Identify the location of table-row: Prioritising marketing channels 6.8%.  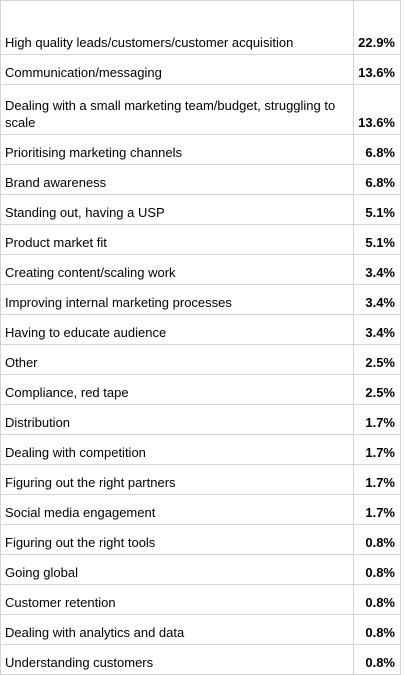
(200, 149).